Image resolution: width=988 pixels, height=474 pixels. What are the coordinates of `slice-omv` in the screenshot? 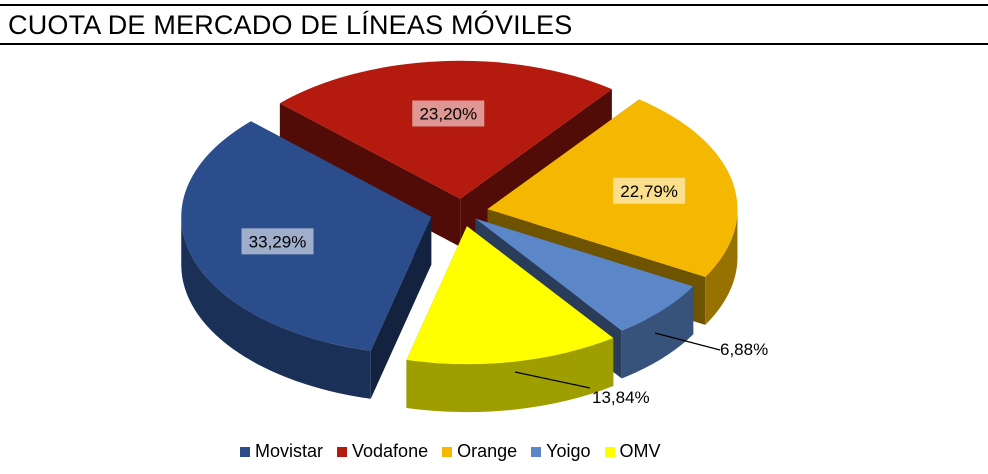 It's located at (510, 319).